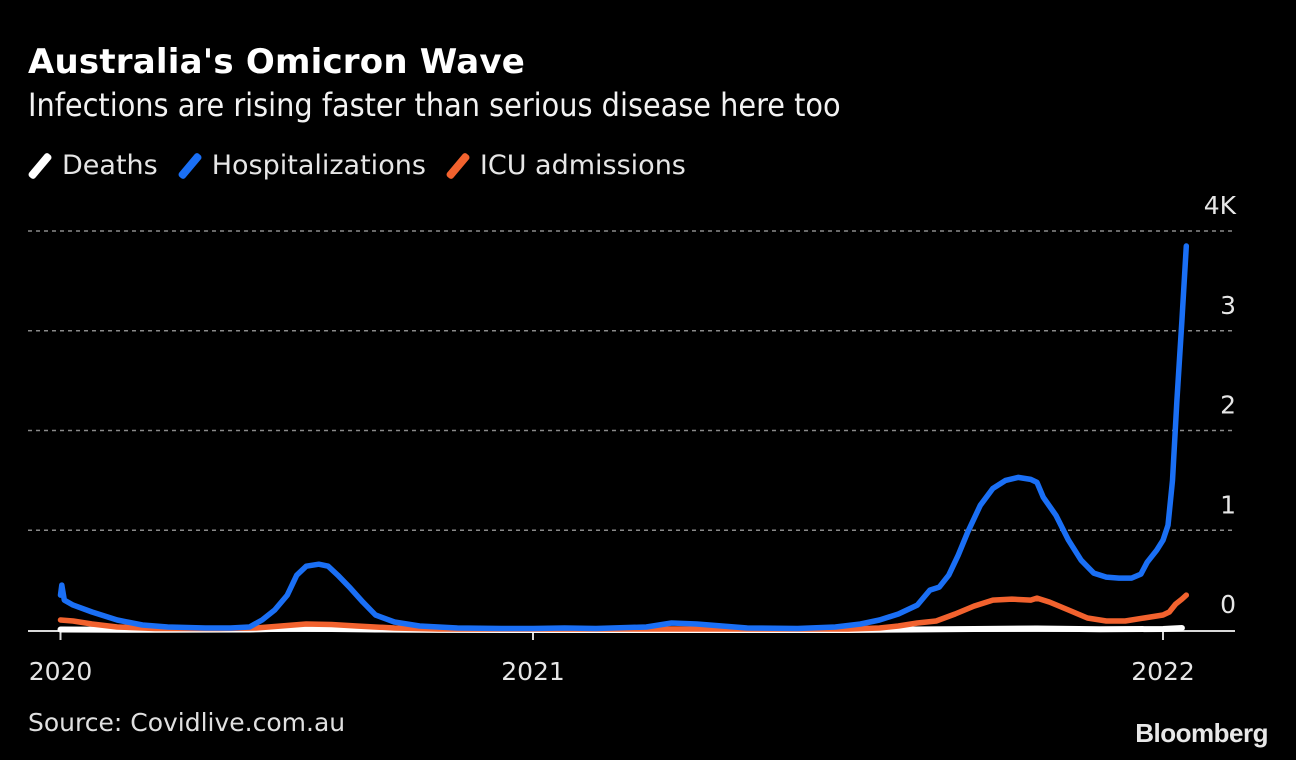 The height and width of the screenshot is (760, 1296). What do you see at coordinates (582, 165) in the screenshot?
I see `legend-label-icu: ICU admissions` at bounding box center [582, 165].